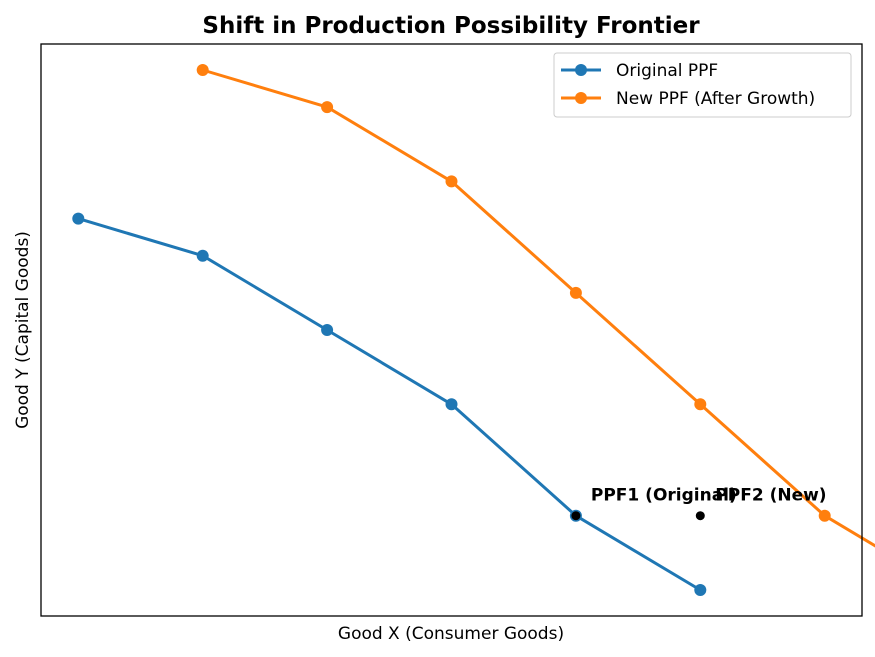 Image resolution: width=875 pixels, height=657 pixels. I want to click on x-axis-label: Good X (Consumer Goods), so click(451, 634).